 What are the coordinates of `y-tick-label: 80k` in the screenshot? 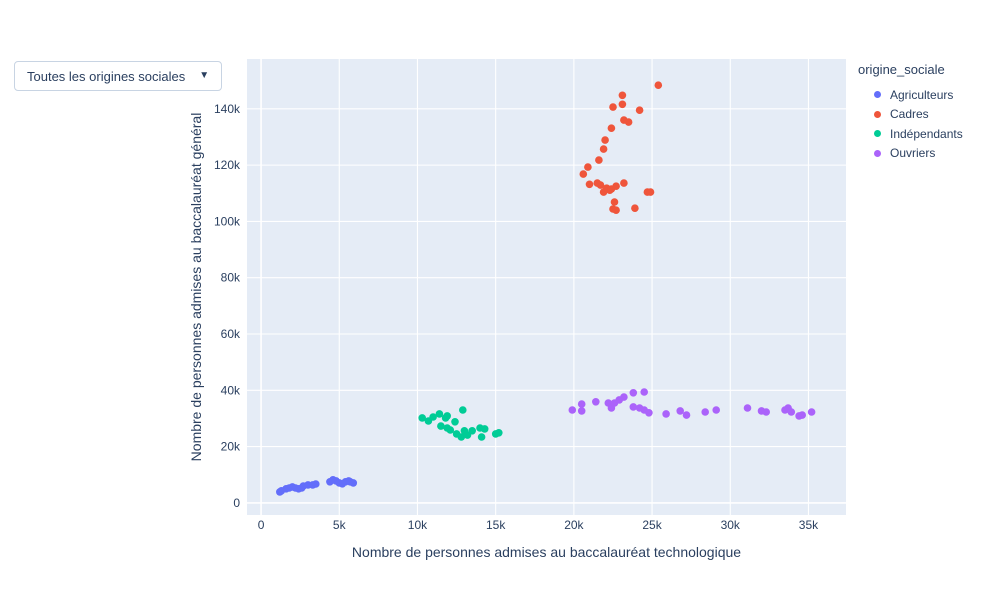 It's located at (231, 278).